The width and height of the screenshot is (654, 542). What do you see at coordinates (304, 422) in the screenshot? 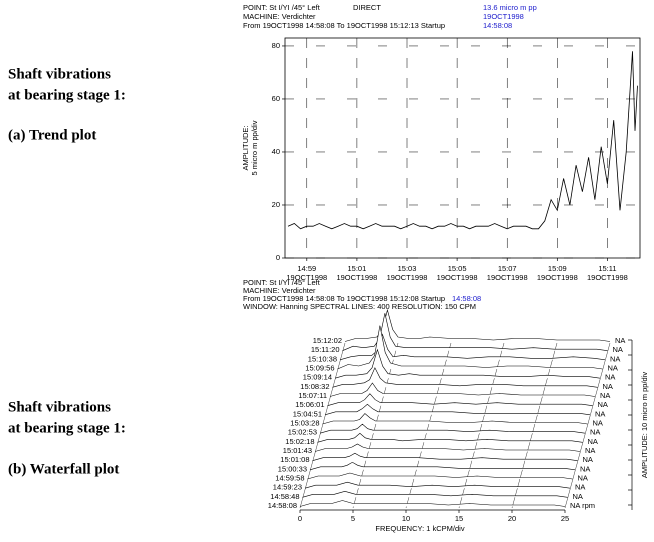
I see `row-label: 15:03:28` at bounding box center [304, 422].